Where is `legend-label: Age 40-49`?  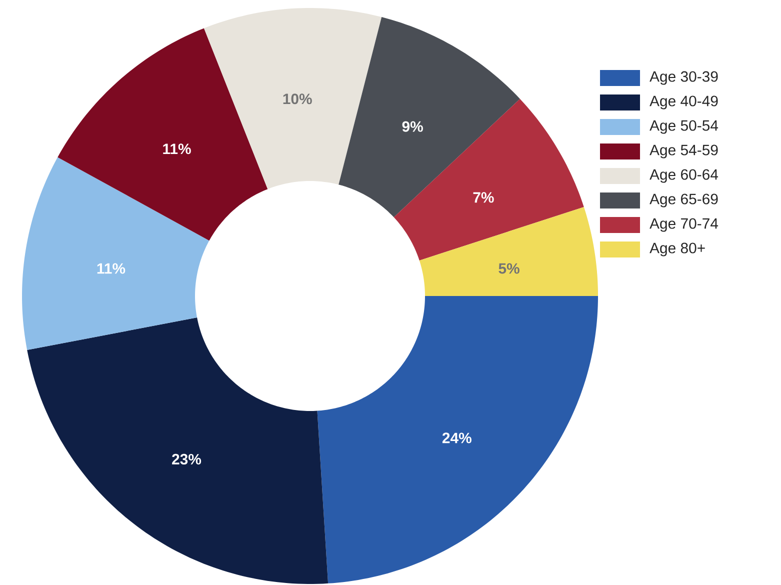
legend-label: Age 40-49 is located at coordinates (684, 103).